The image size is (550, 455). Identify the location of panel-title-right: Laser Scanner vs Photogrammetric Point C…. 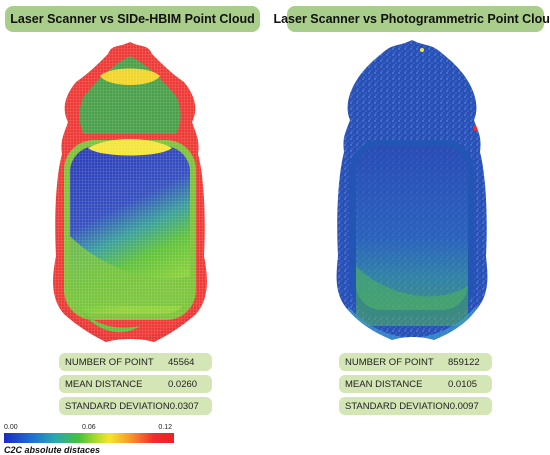
(411, 19).